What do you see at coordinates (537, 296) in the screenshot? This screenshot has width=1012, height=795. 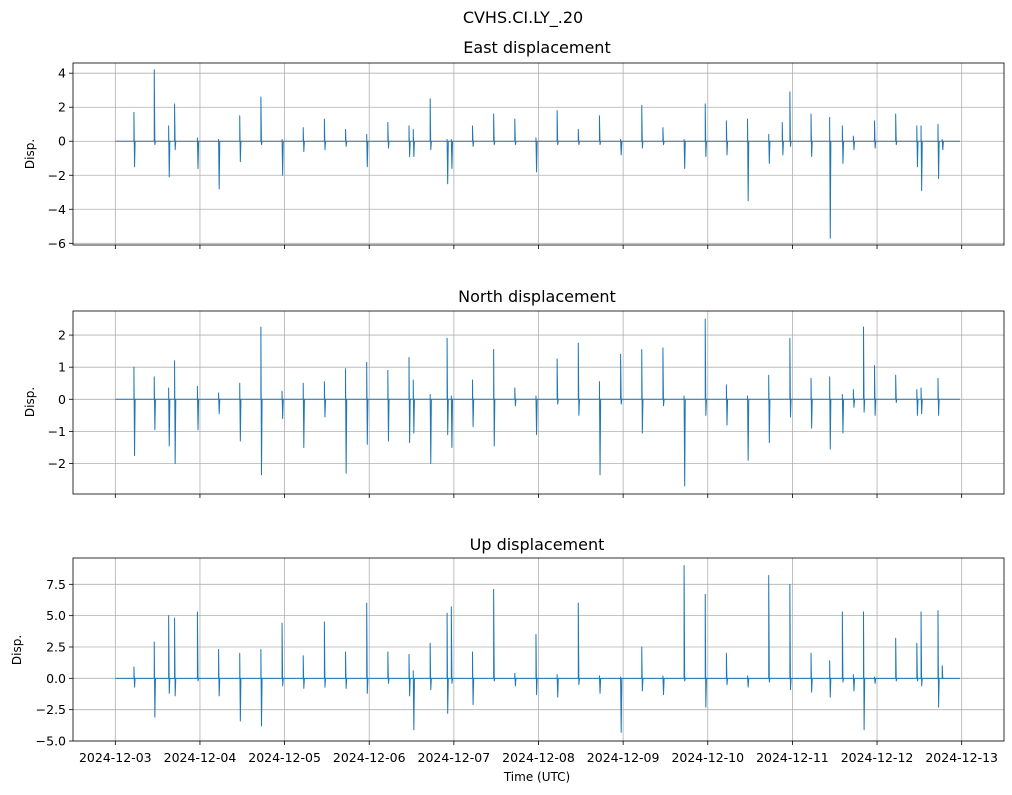 I see `north-panel-title: North displacement` at bounding box center [537, 296].